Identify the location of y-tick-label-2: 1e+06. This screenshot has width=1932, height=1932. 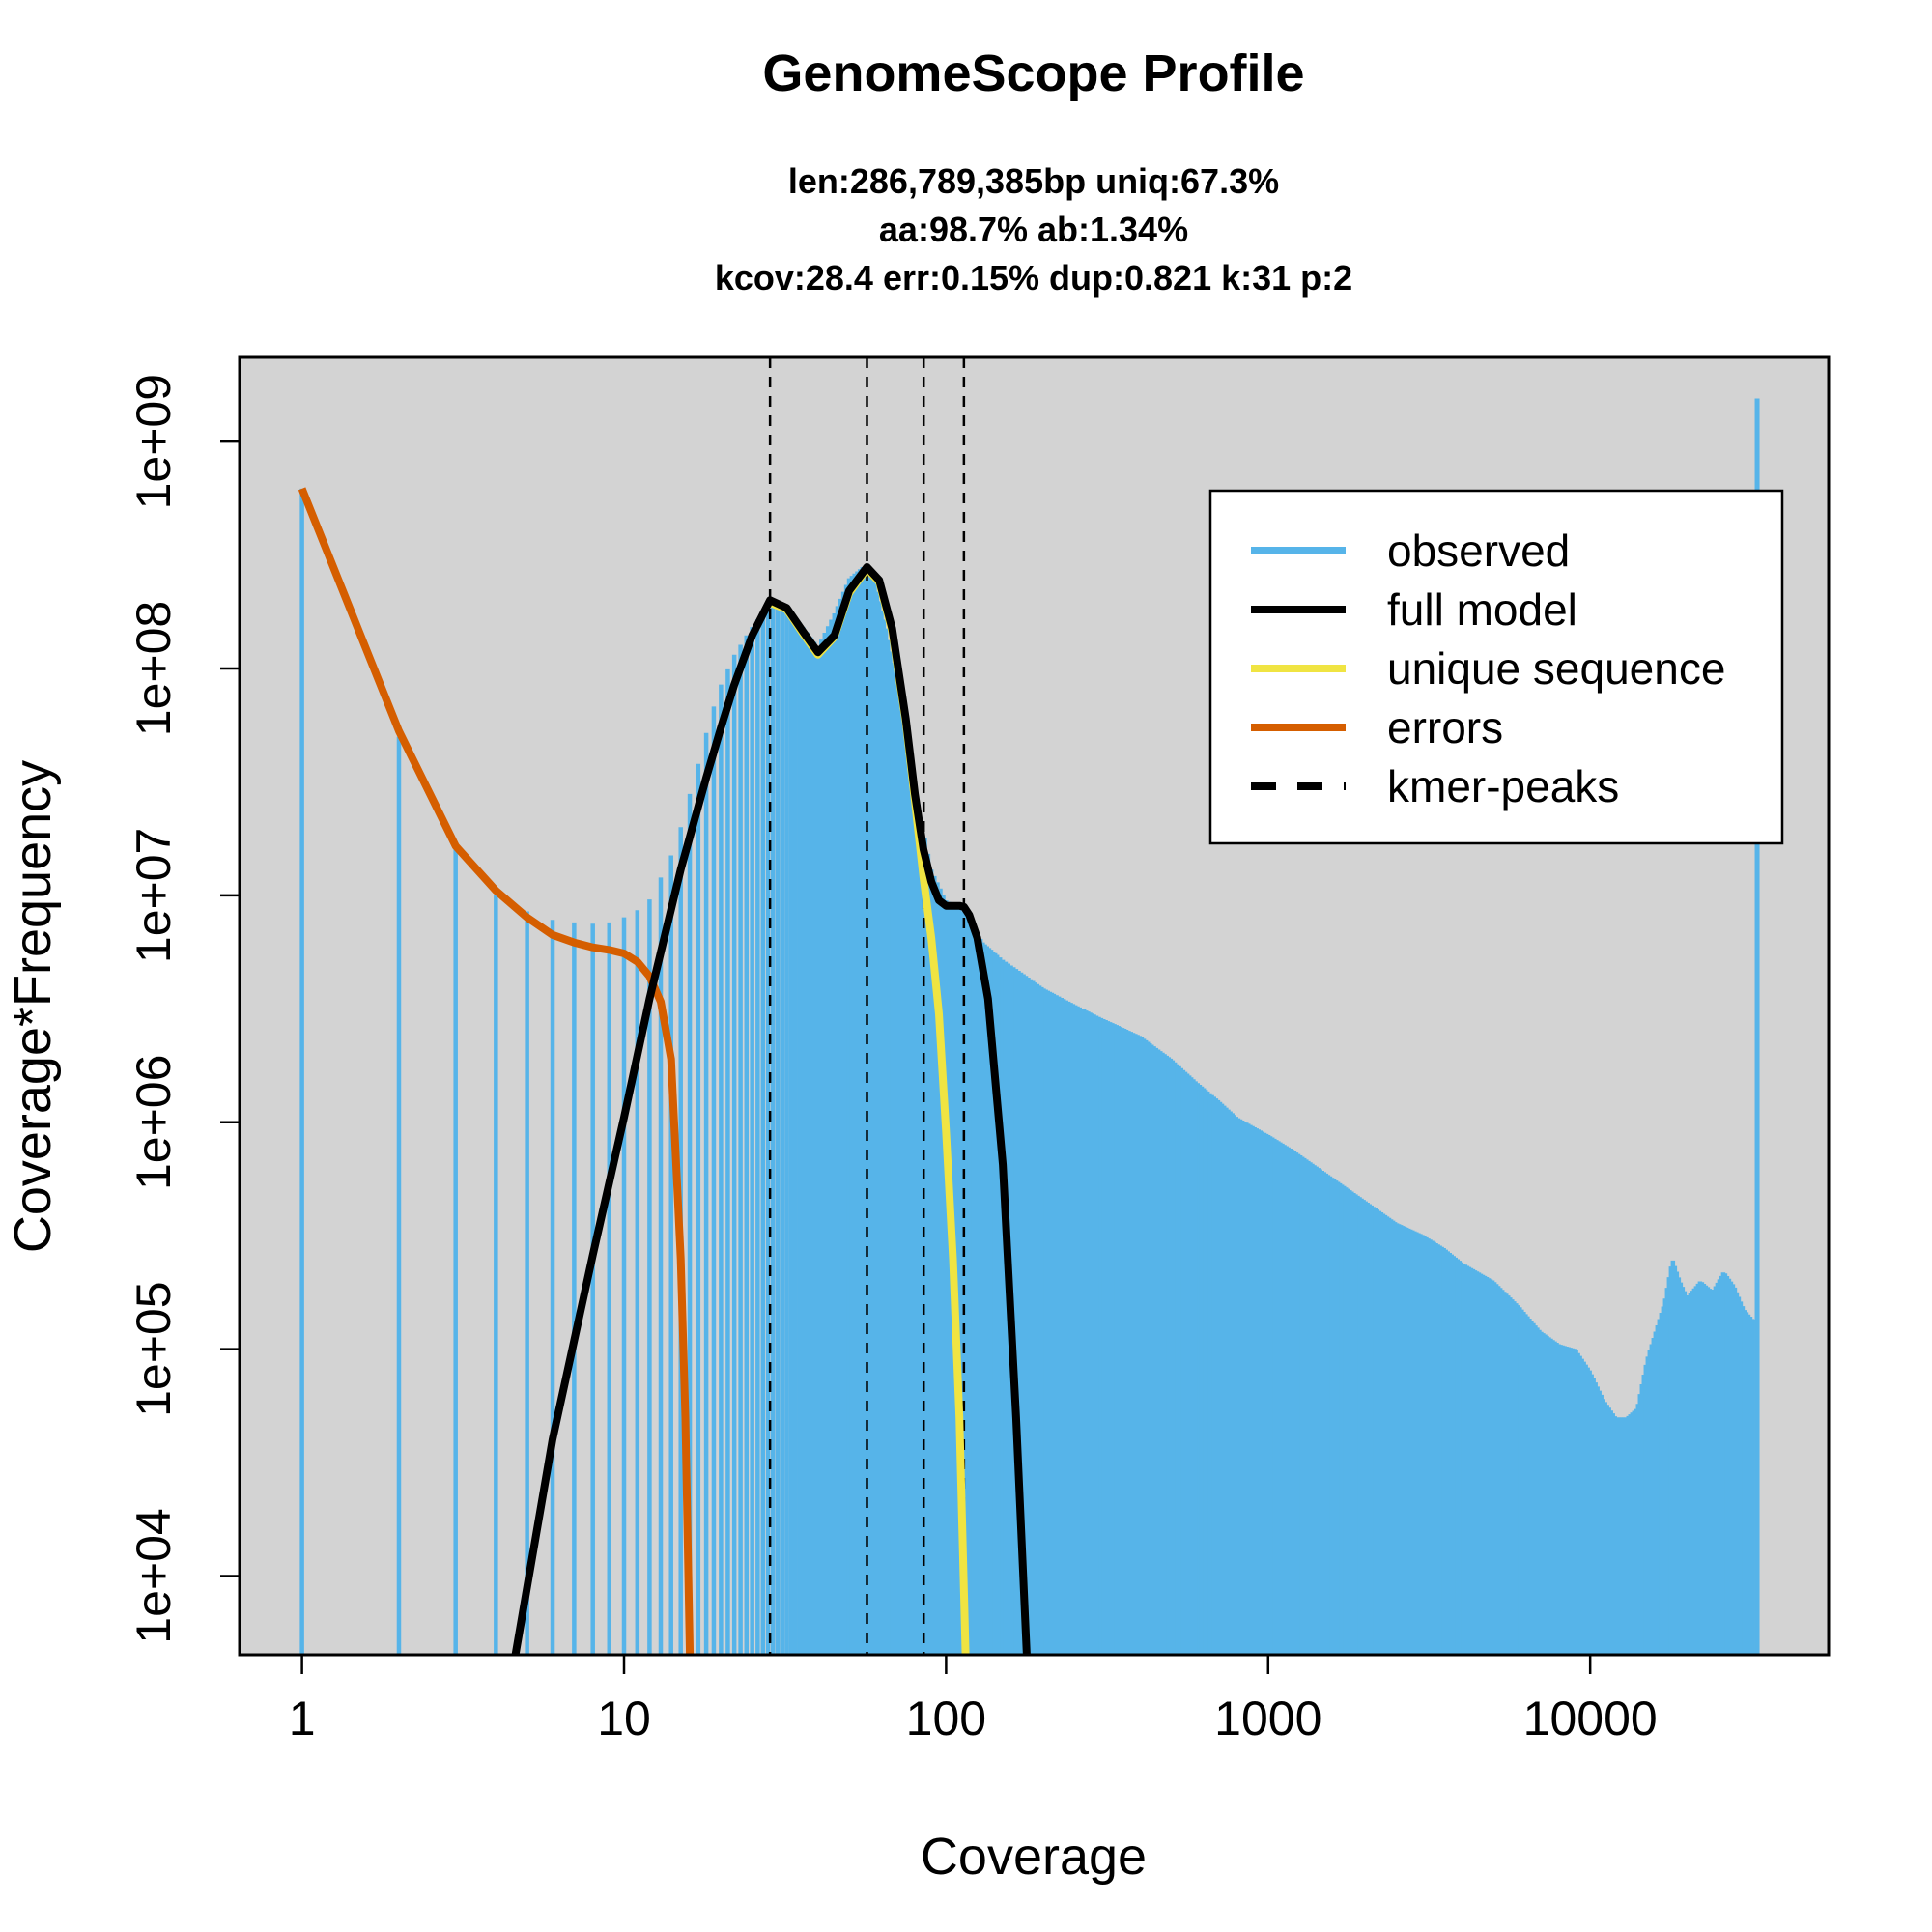
(154, 1122).